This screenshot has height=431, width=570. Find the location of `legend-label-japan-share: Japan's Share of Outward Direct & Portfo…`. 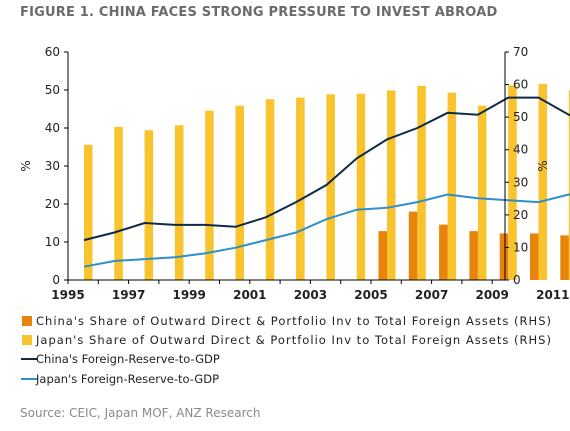

legend-label-japan-share: Japan's Share of Outward Direct & Portfo… is located at coordinates (293, 340).